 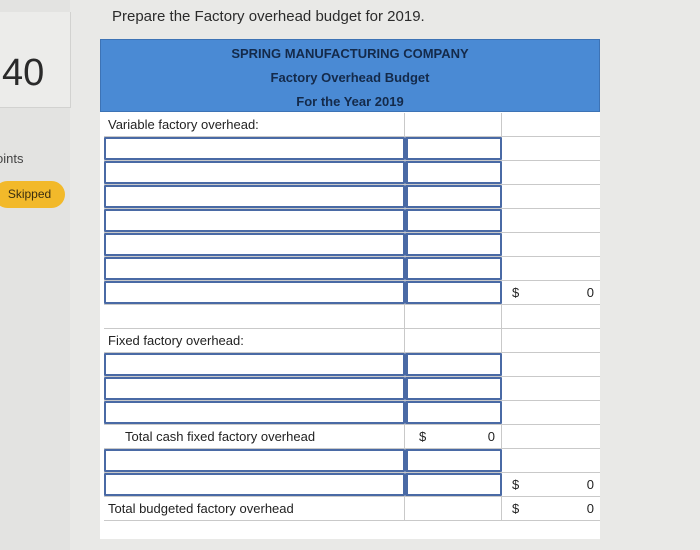 What do you see at coordinates (183, 124) in the screenshot?
I see `variable-overhead-label: Variable factory overhead:` at bounding box center [183, 124].